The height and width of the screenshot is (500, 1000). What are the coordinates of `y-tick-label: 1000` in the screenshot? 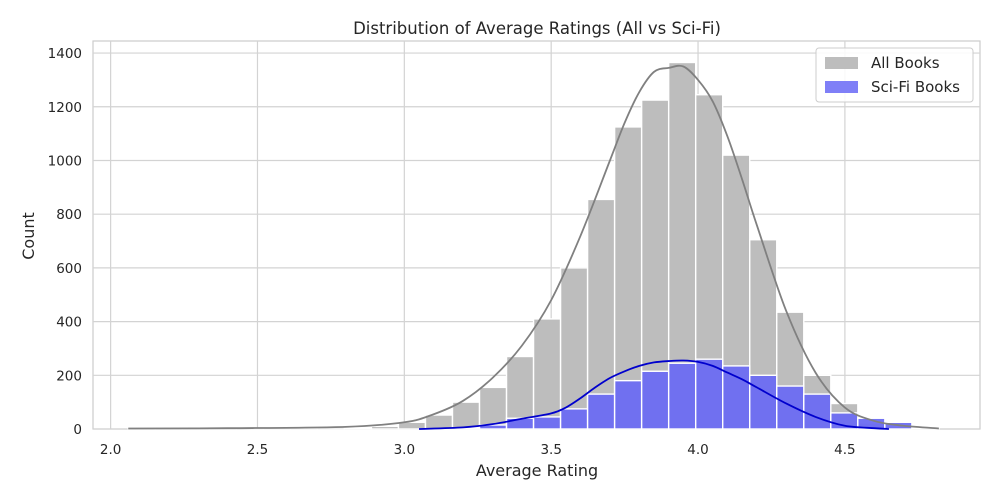 It's located at (65, 161).